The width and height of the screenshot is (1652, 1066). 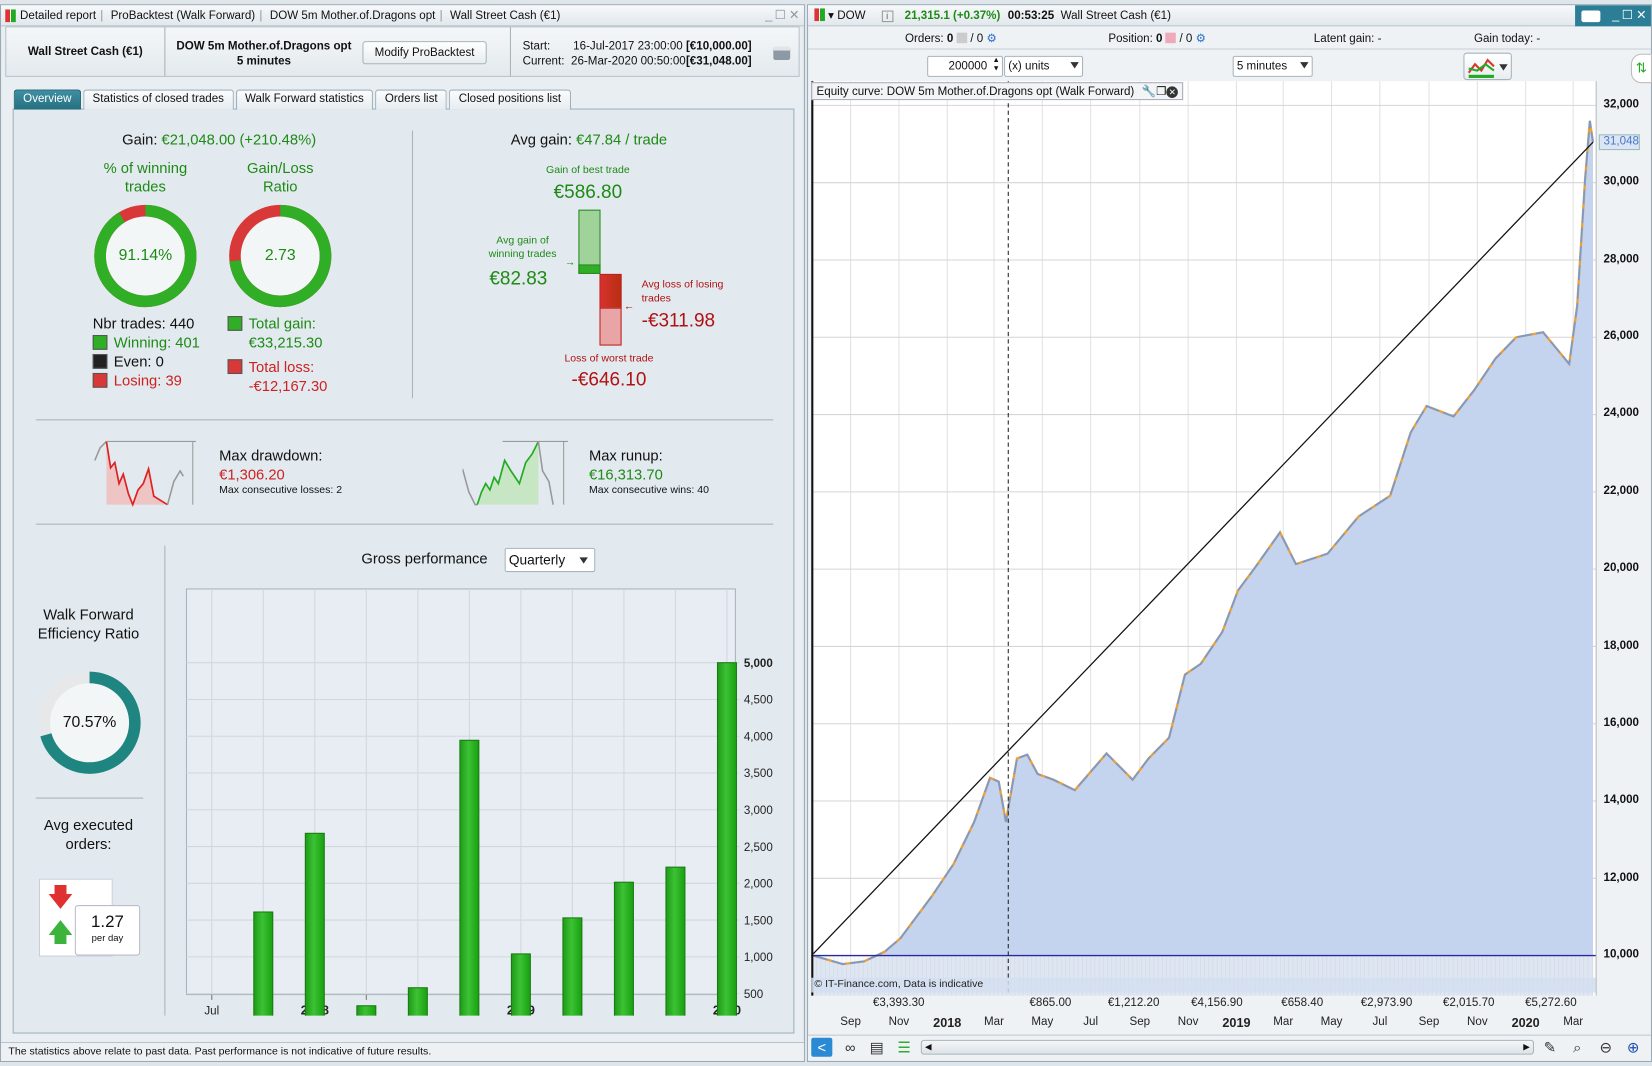 I want to click on walk-forward-efficiency-title: Walk Forward Efficiency Ratio, so click(x=88, y=623).